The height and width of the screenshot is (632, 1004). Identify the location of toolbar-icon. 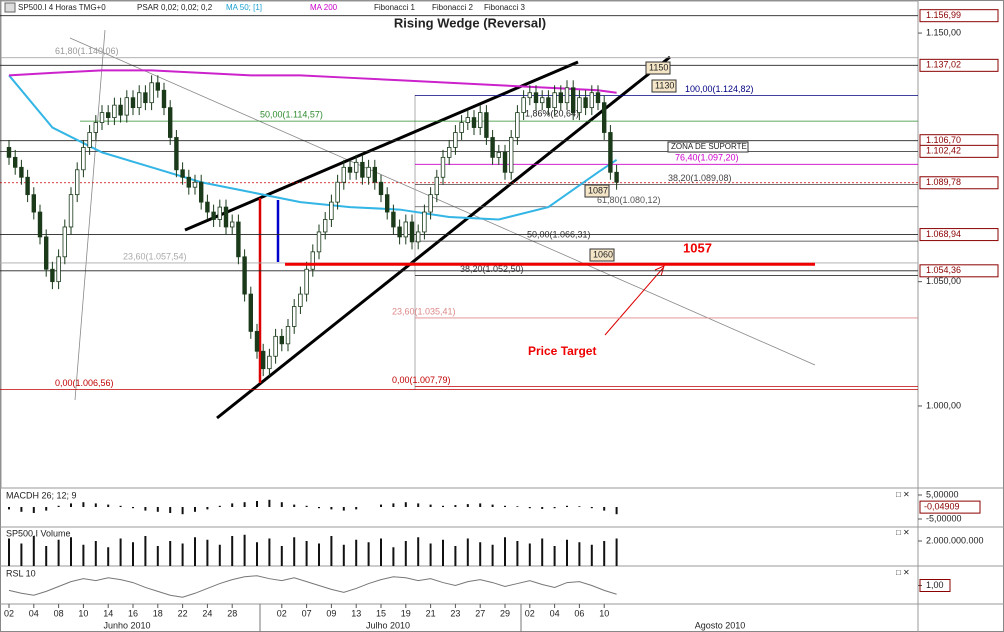
(10, 7).